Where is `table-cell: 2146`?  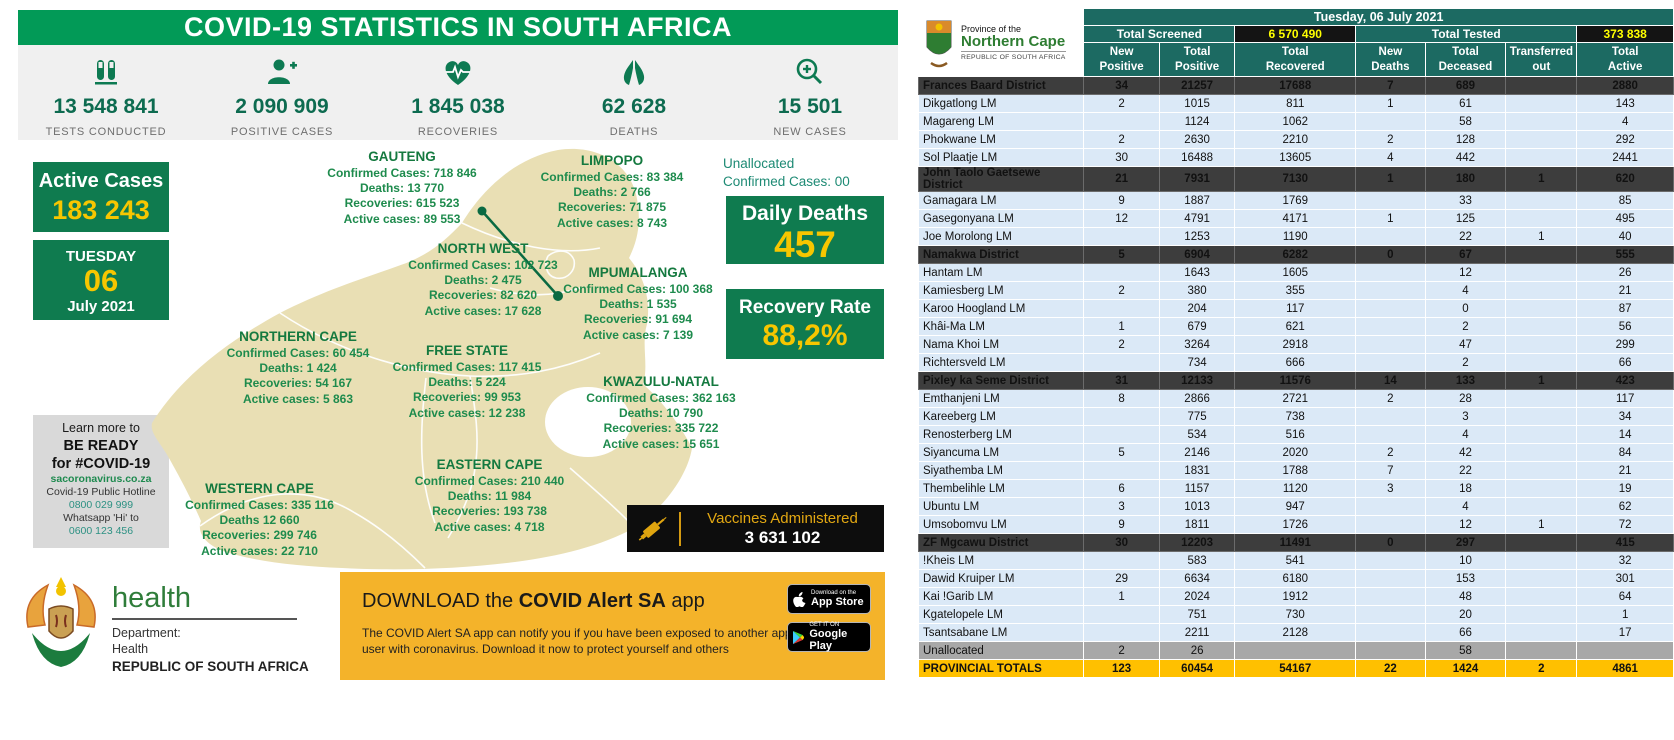 table-cell: 2146 is located at coordinates (1197, 452).